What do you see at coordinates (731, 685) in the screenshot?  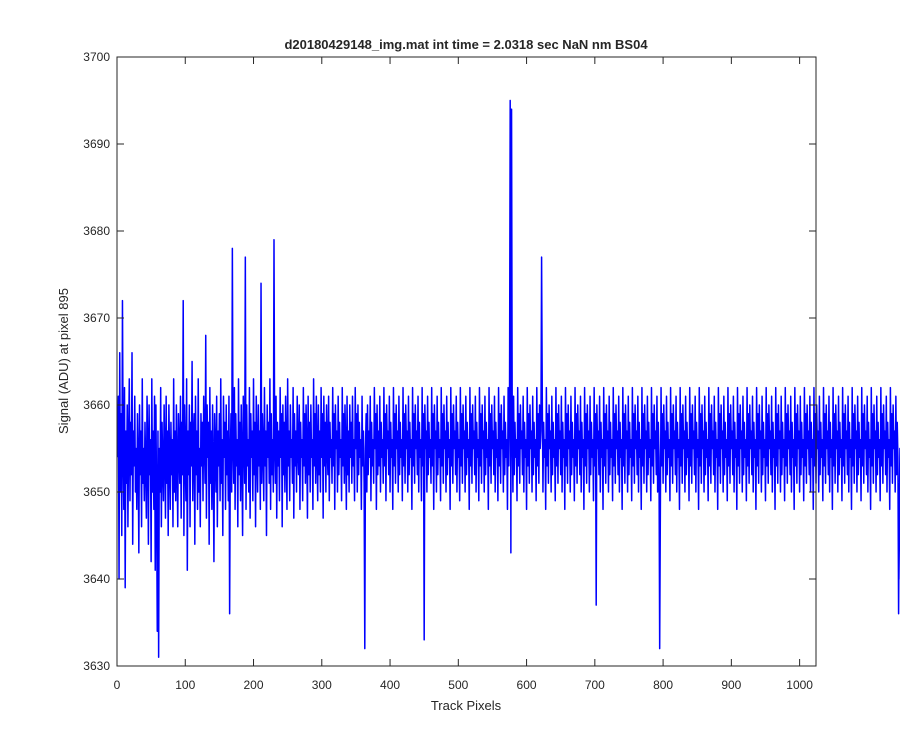 I see `x-tick-label: 900` at bounding box center [731, 685].